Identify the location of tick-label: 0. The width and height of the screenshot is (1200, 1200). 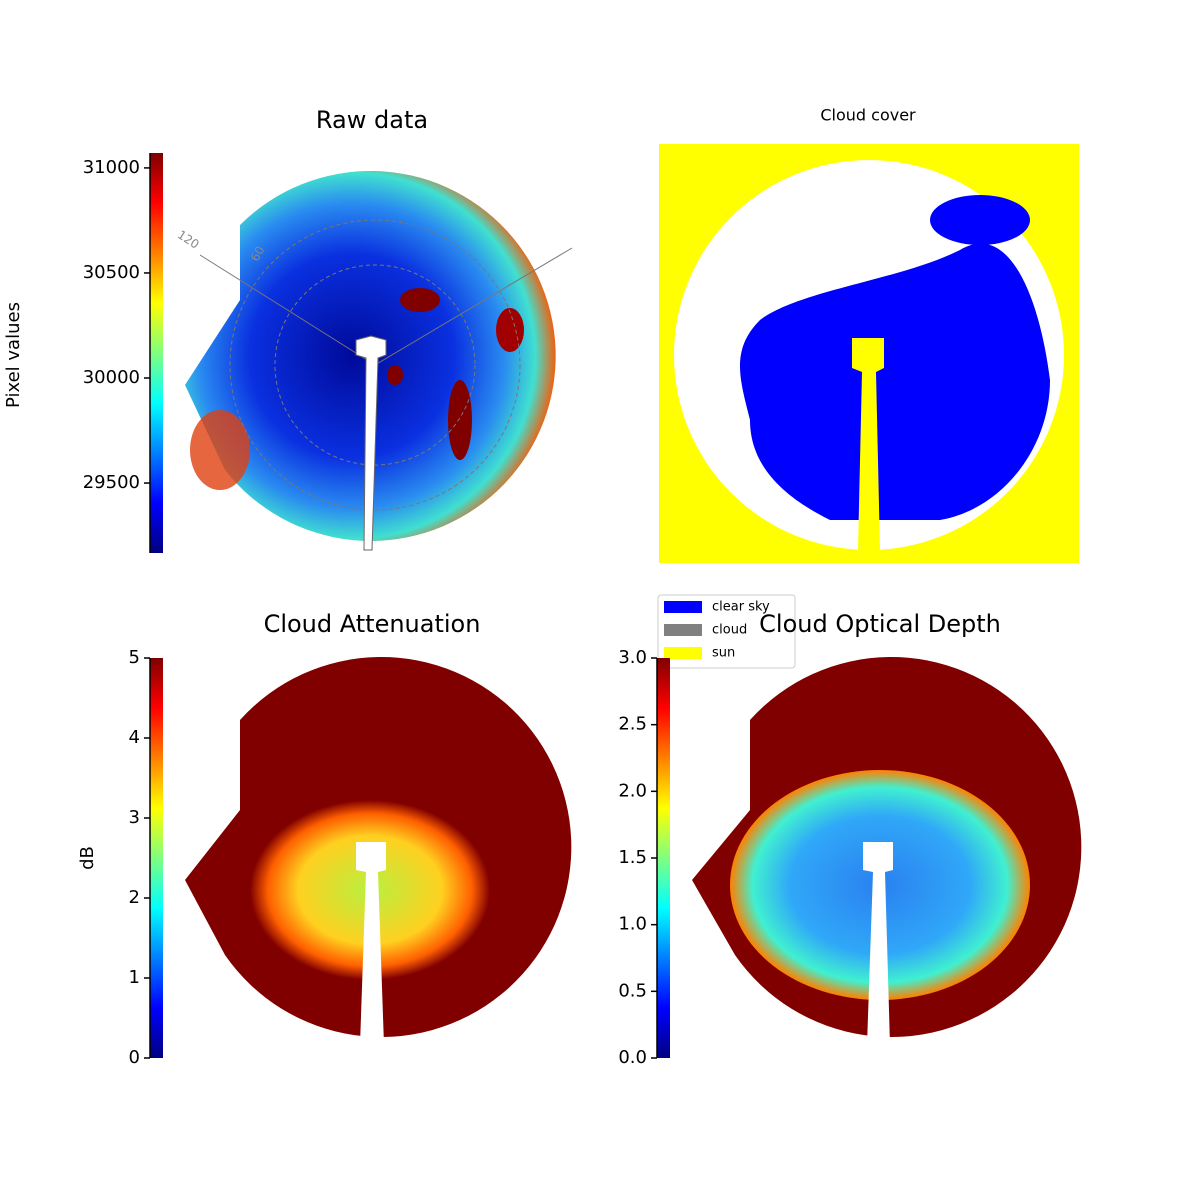
(134, 1057).